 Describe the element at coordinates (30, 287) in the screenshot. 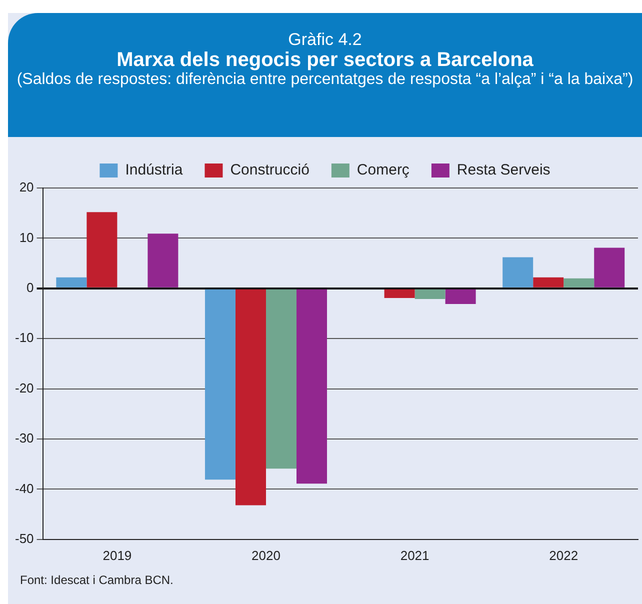

I see `y-tick-label: 0` at that location.